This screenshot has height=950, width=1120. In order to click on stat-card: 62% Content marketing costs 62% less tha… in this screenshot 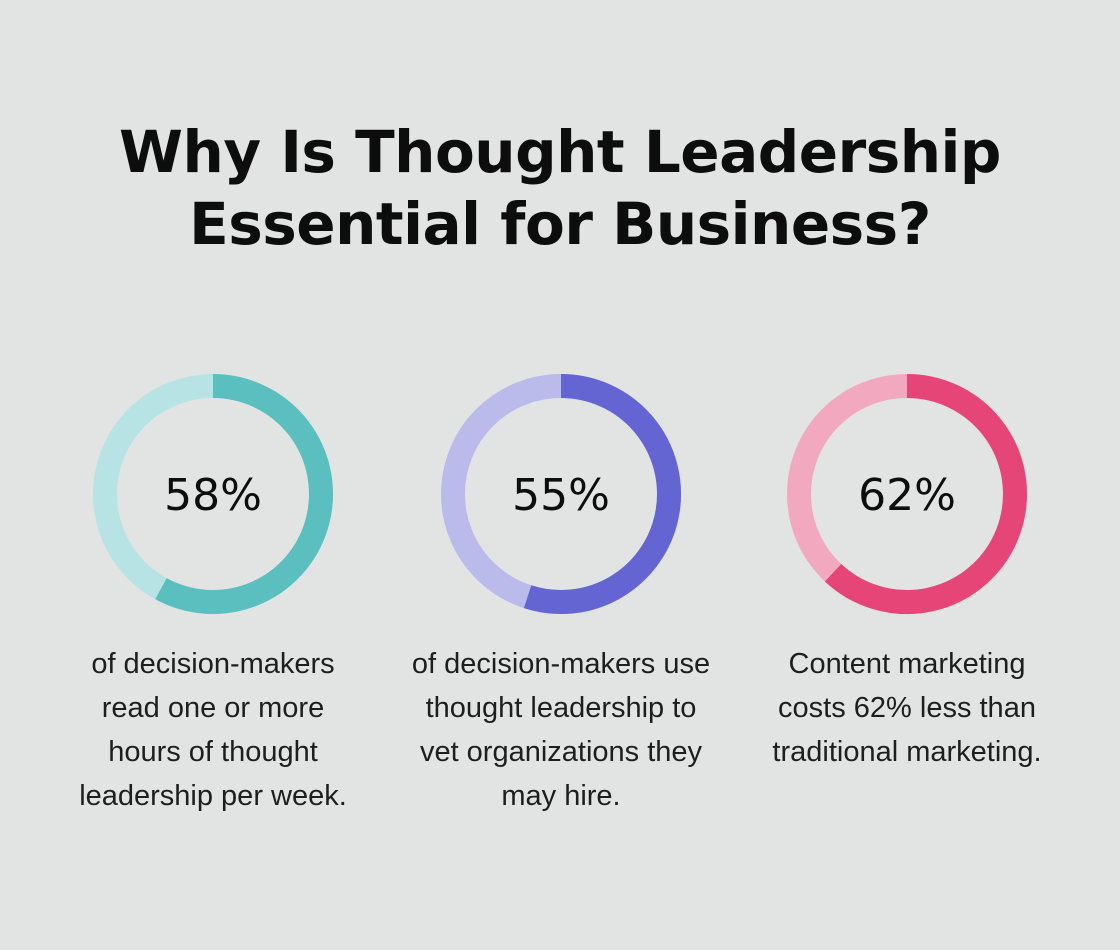, I will do `click(907, 572)`.